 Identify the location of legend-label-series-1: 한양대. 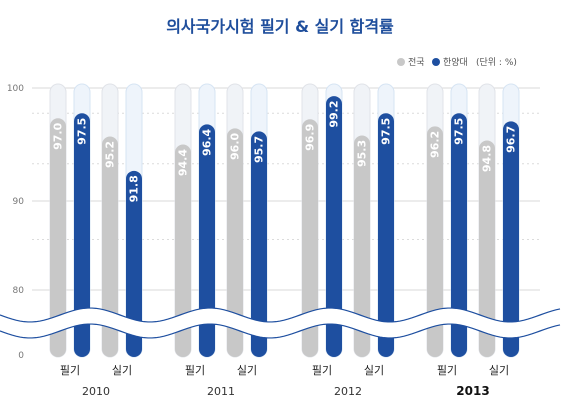
(455, 62).